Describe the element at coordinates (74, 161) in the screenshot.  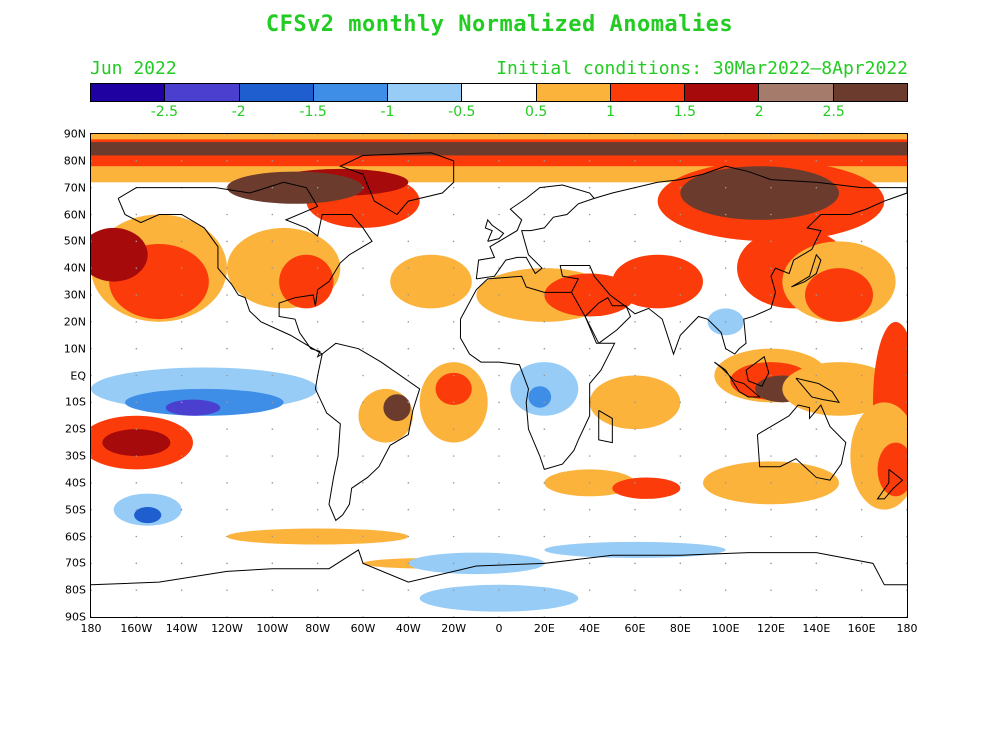
I see `latitude-label: 80N` at that location.